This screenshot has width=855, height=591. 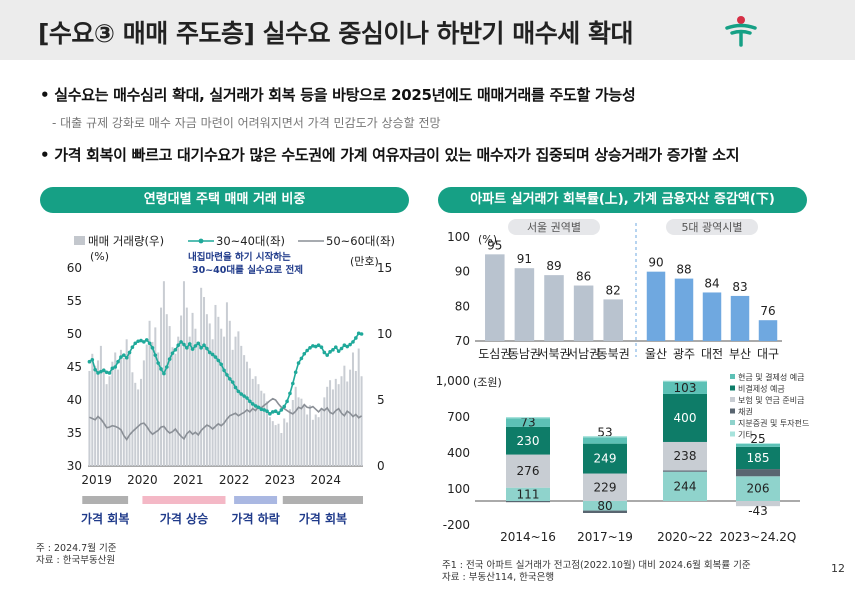 I want to click on segment-value-label: 206, so click(x=758, y=489).